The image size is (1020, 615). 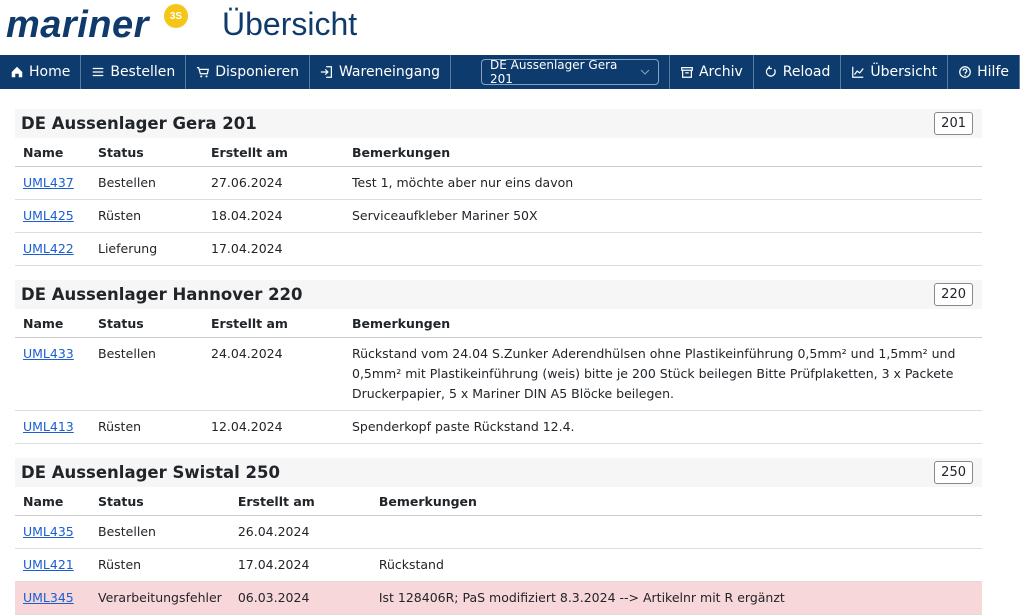 I want to click on cell: UML345, so click(x=52, y=598).